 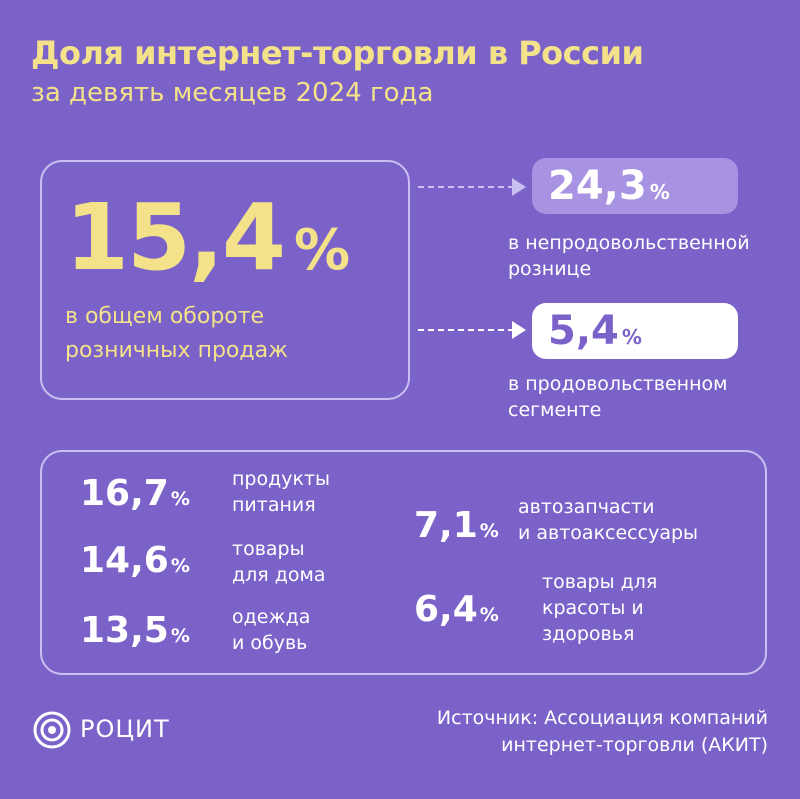 What do you see at coordinates (608, 520) in the screenshot?
I see `category-label: автозапчасти и автоаксессуары` at bounding box center [608, 520].